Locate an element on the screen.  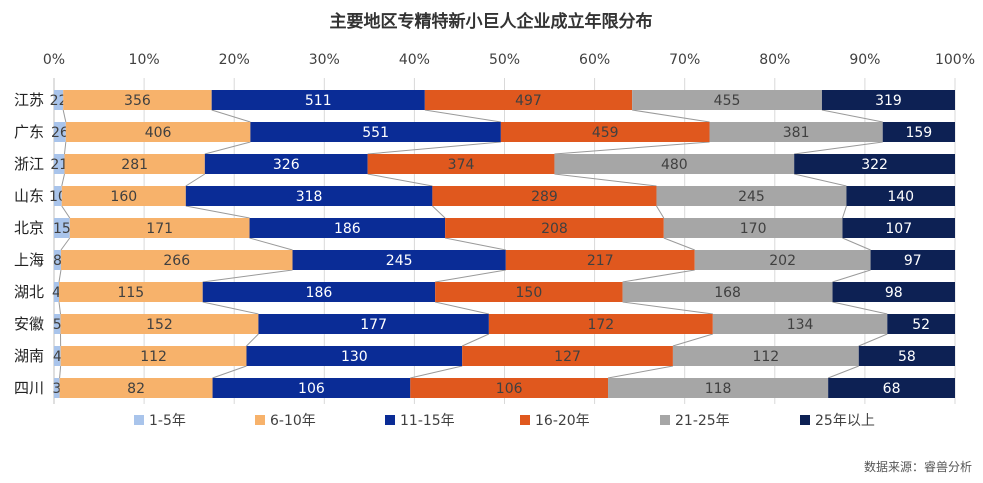
data-label: 58 is located at coordinates (907, 357).